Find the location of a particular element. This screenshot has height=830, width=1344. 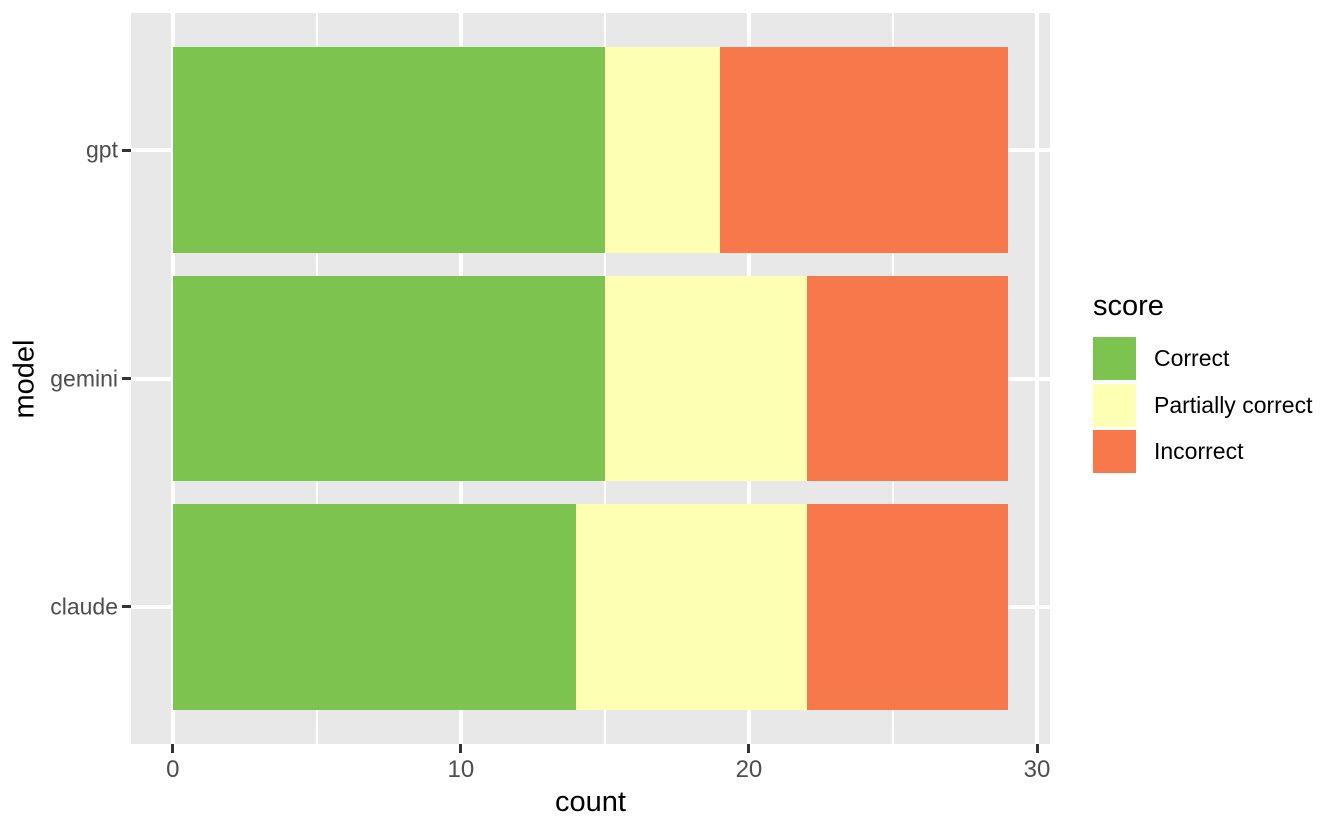

bar-segment-gemini-partially-correct is located at coordinates (705, 378).